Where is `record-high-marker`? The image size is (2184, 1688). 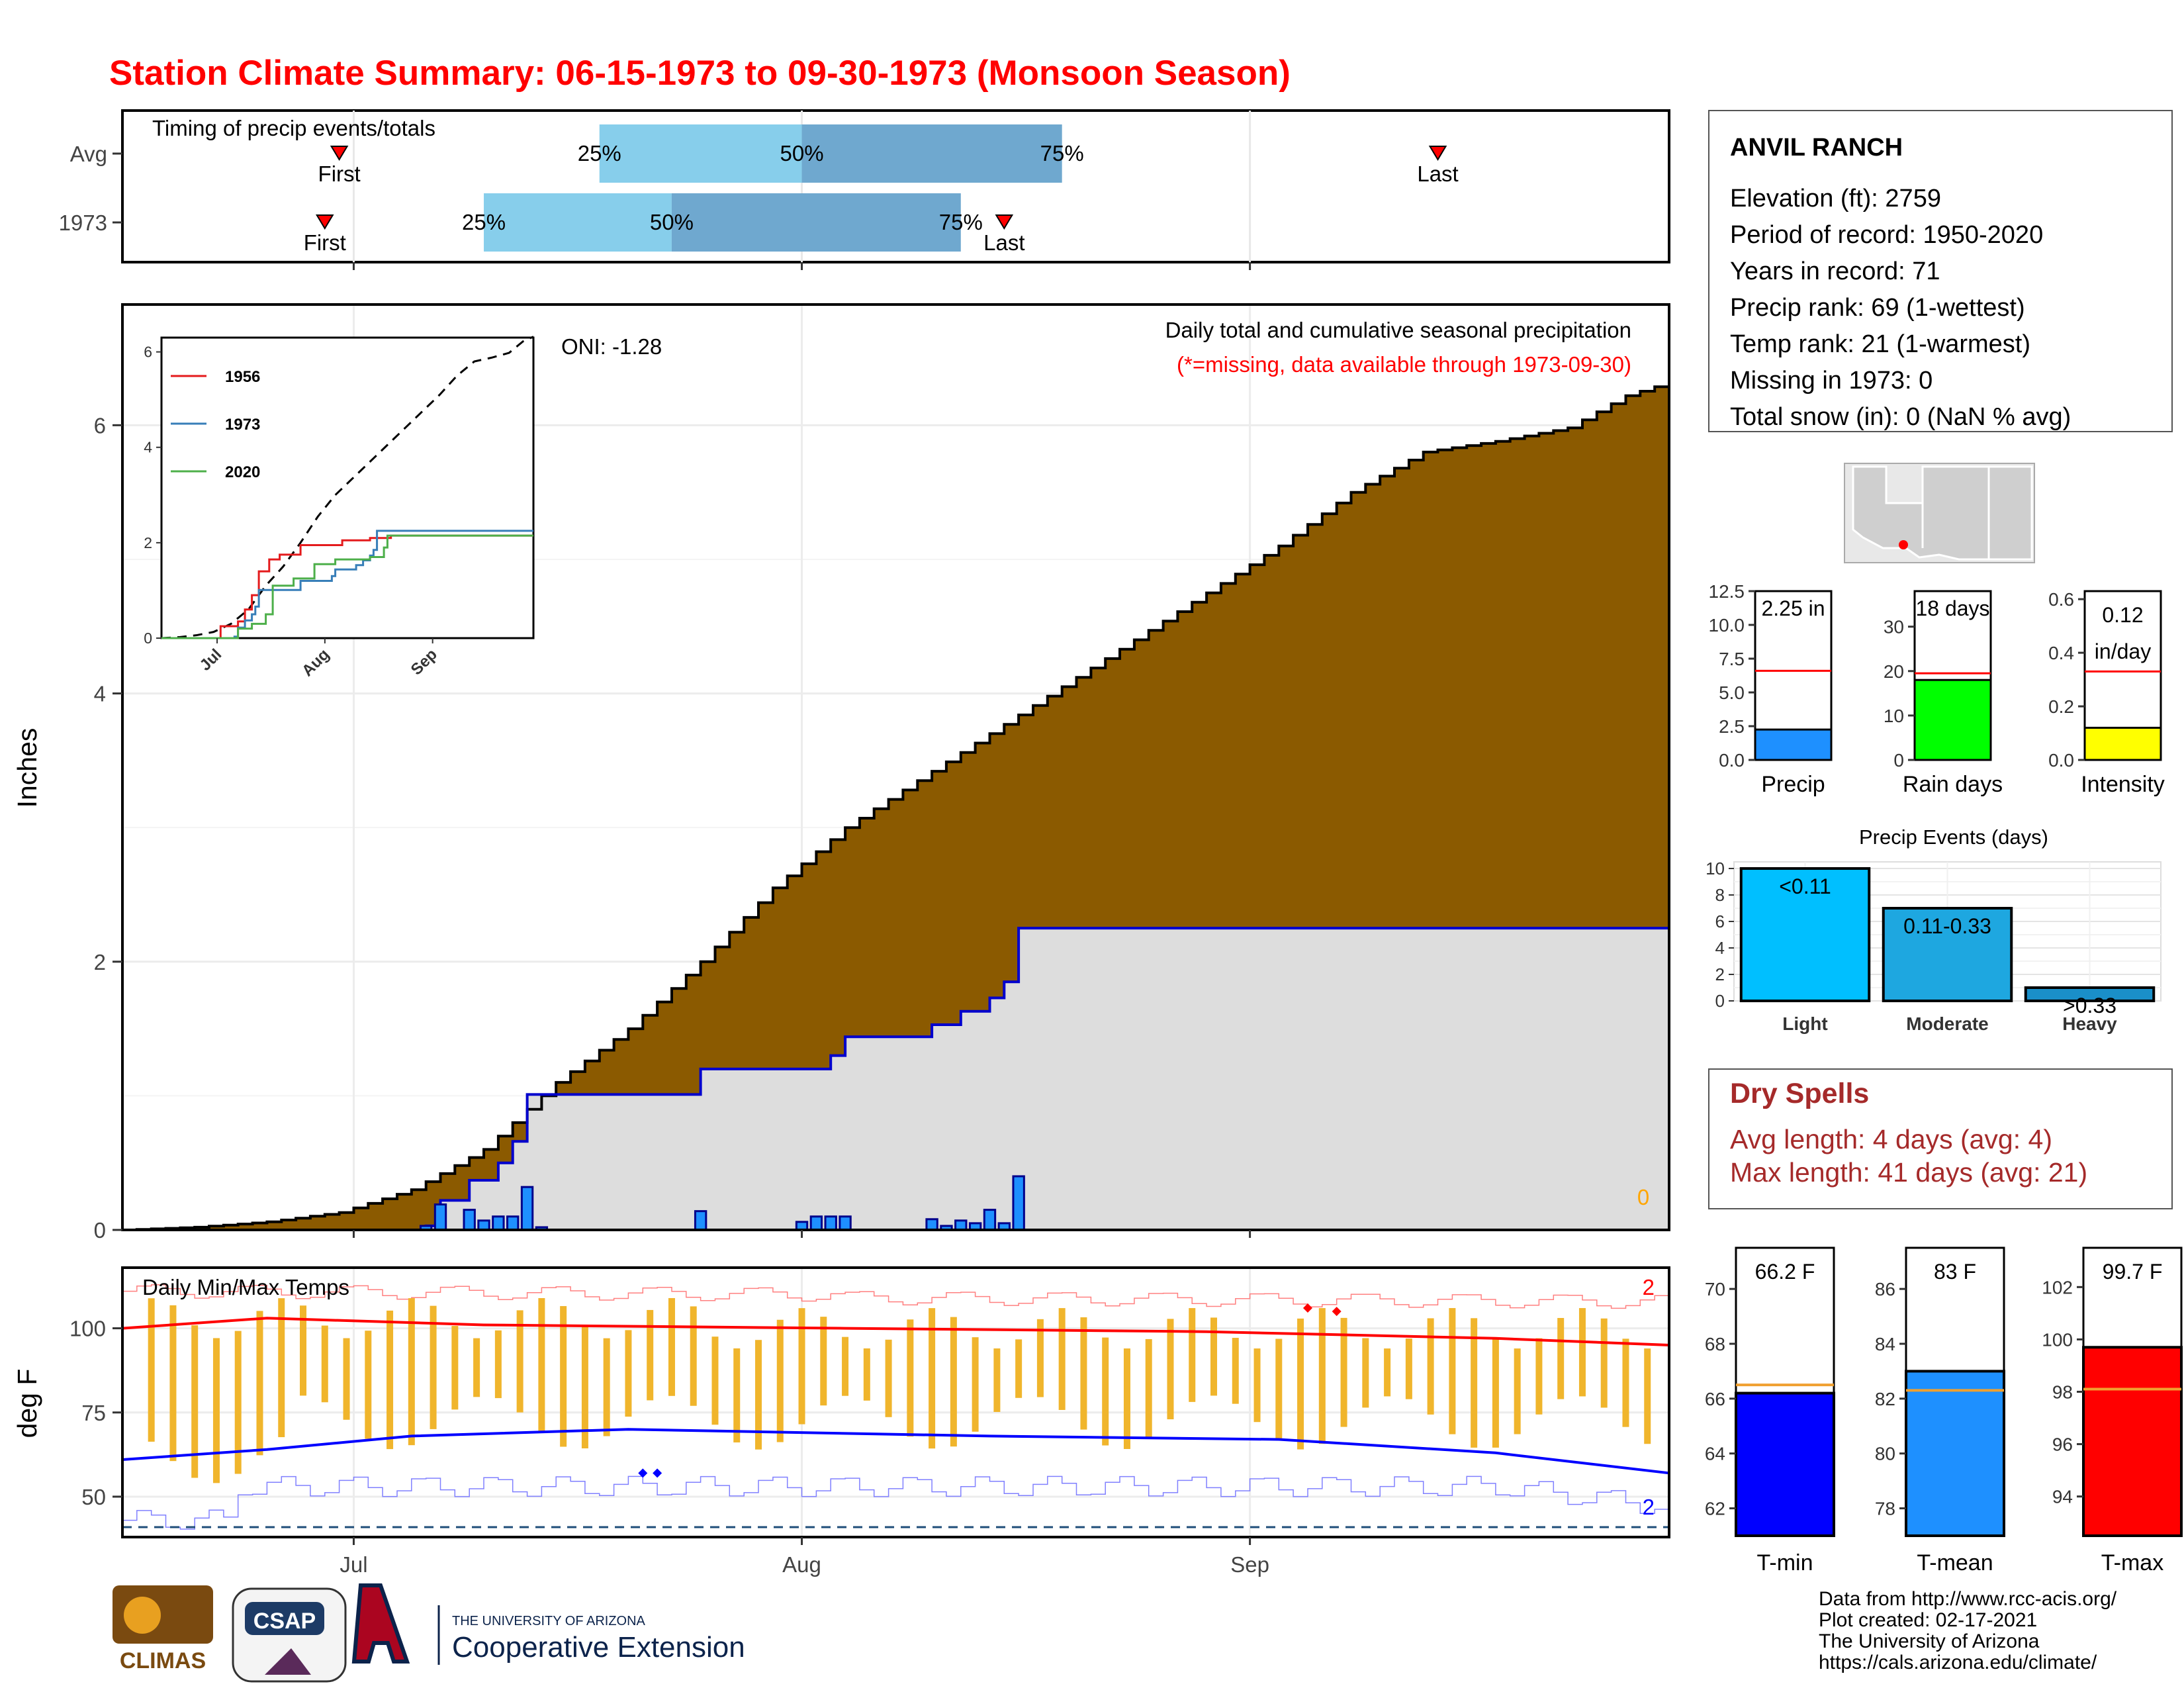 record-high-marker is located at coordinates (1307, 1308).